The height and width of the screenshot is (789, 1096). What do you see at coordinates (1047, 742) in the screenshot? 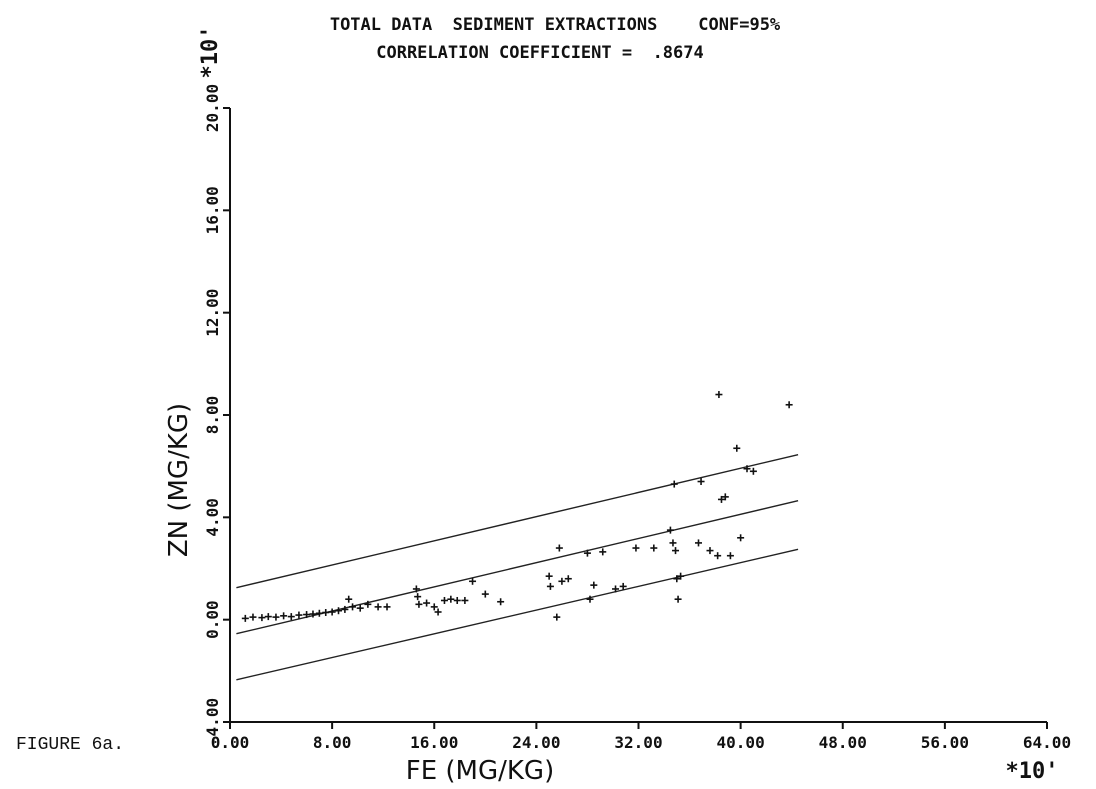
I see `x-tick-label: 64.00` at bounding box center [1047, 742].